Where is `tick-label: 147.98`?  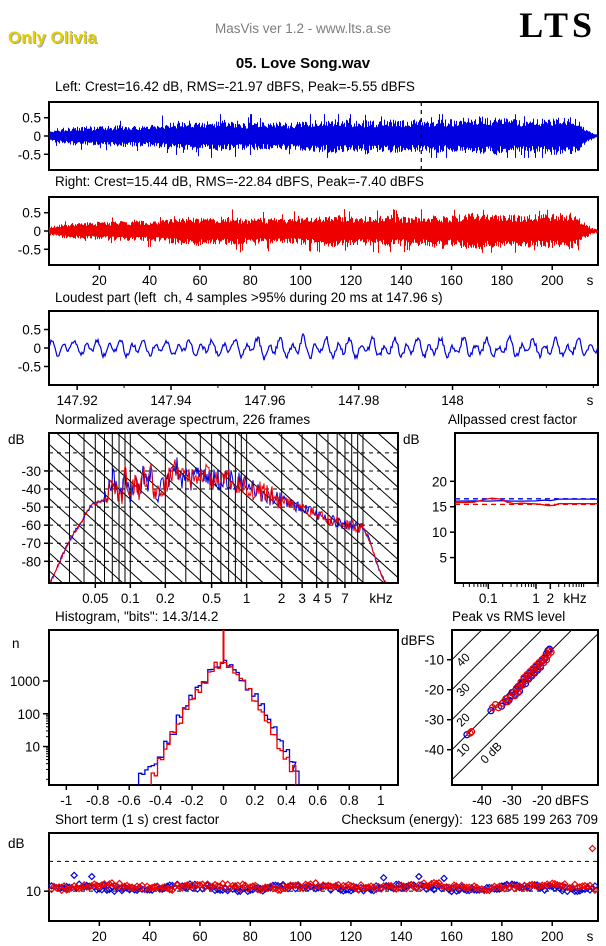
tick-label: 147.98 is located at coordinates (358, 400).